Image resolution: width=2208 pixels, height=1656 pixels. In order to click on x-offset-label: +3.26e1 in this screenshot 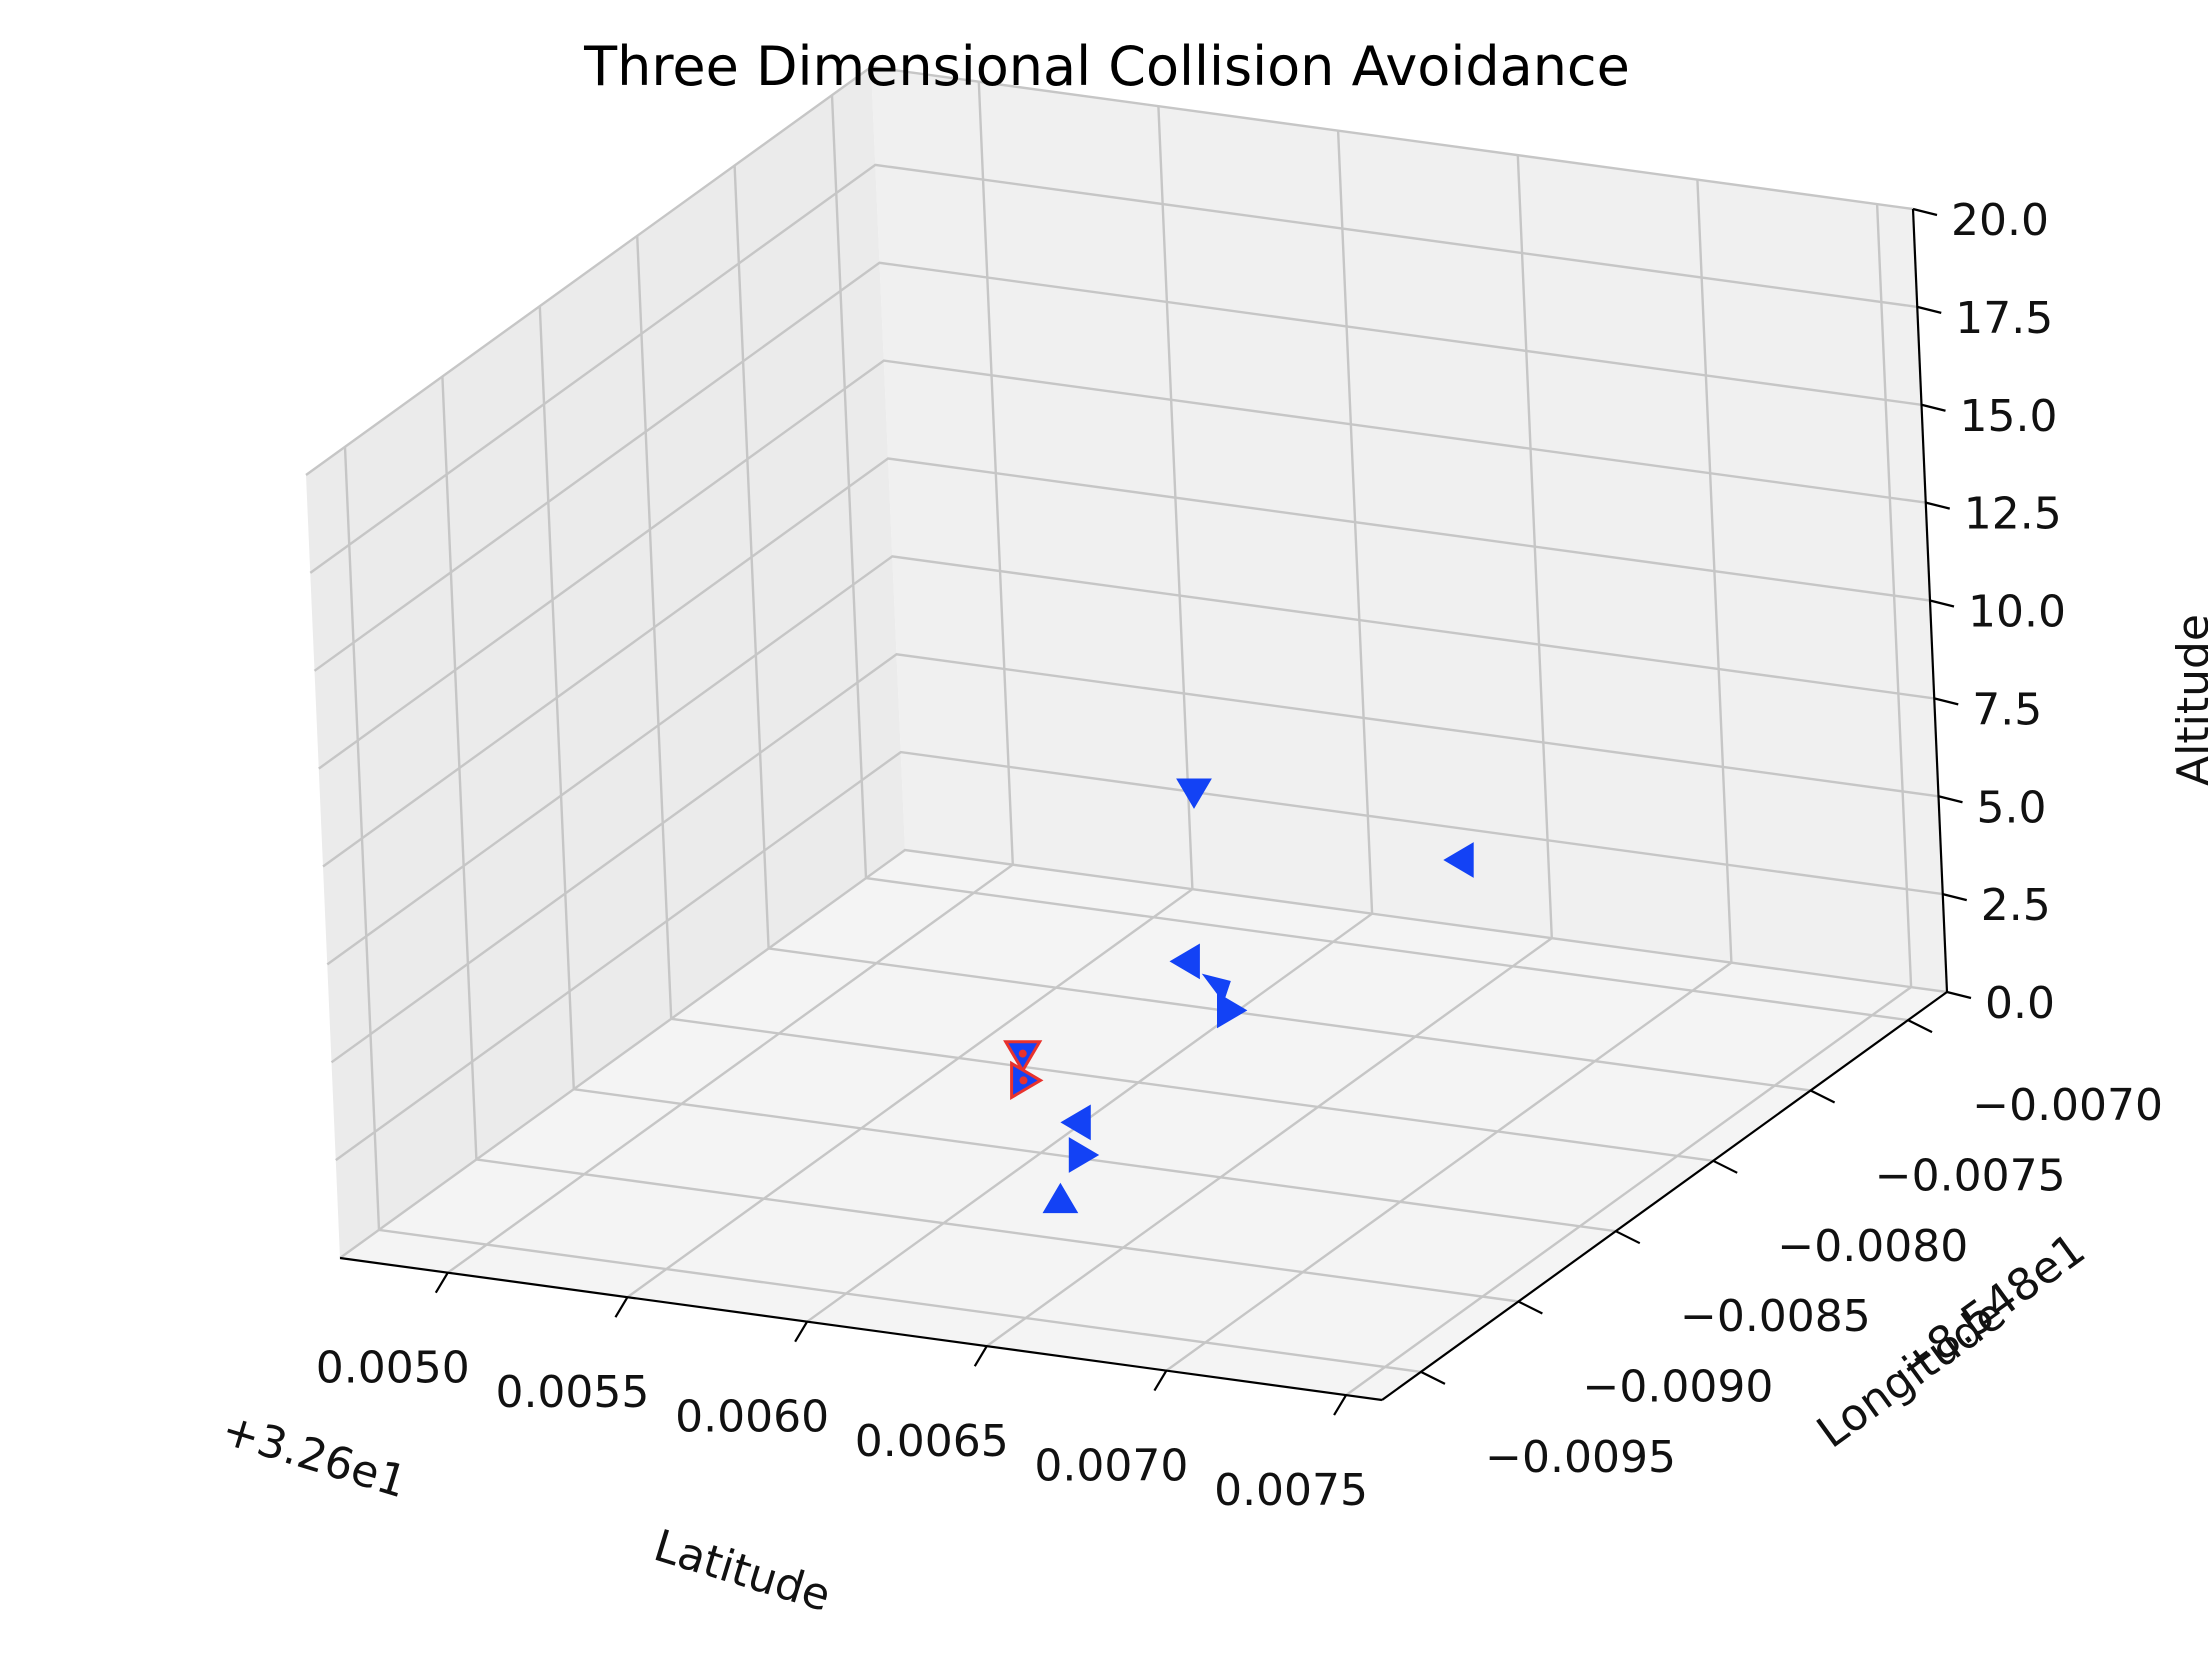, I will do `click(314, 1456)`.